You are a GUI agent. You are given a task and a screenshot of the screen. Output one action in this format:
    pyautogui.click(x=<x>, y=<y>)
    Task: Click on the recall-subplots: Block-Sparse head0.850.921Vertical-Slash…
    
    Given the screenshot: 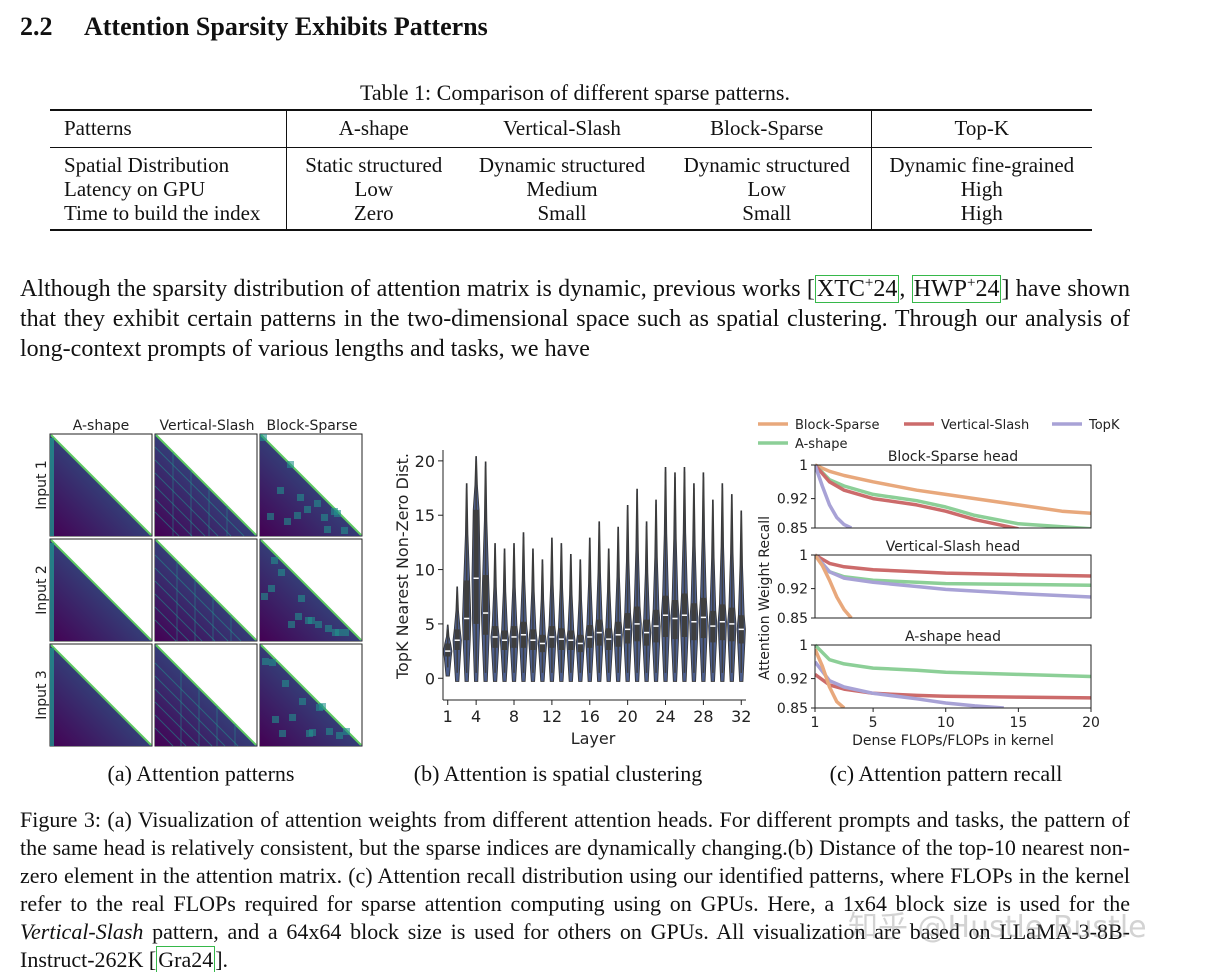 What is the action you would take?
    pyautogui.click(x=938, y=590)
    